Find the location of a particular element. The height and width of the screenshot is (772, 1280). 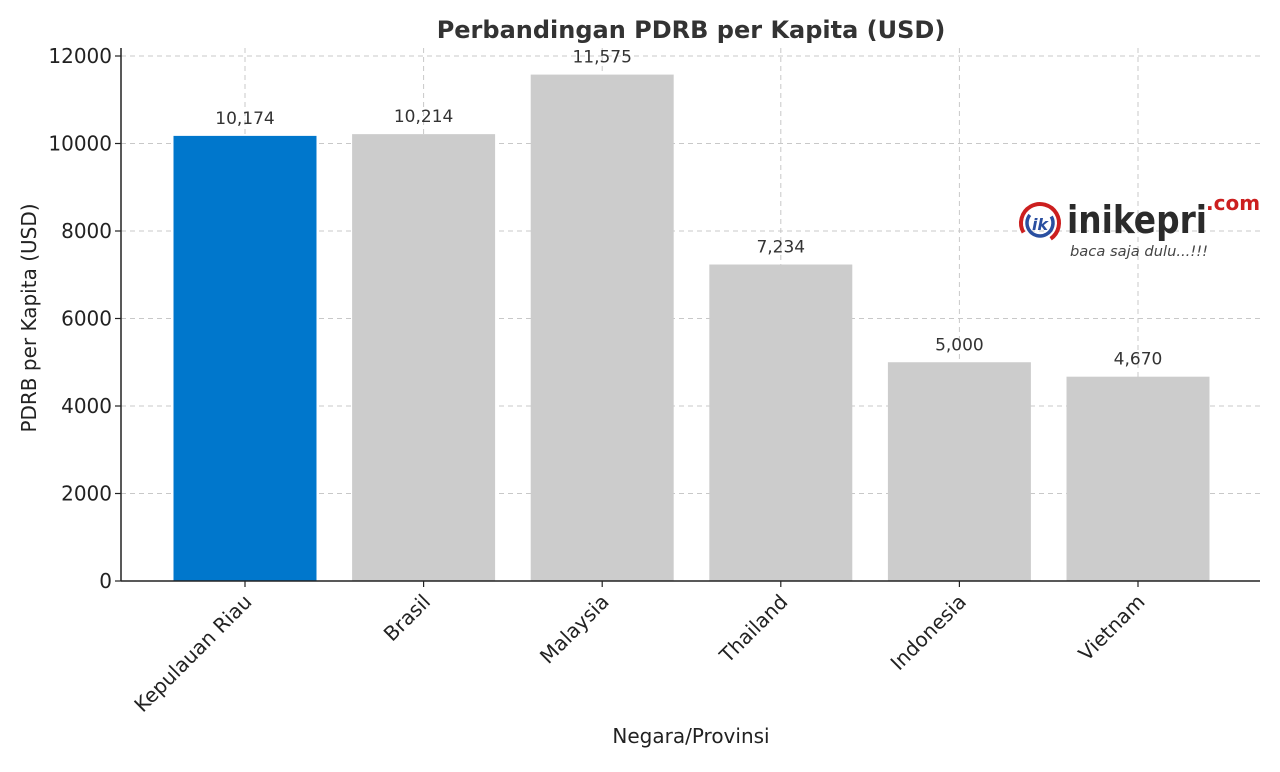

bar-indonesia is located at coordinates (959, 471).